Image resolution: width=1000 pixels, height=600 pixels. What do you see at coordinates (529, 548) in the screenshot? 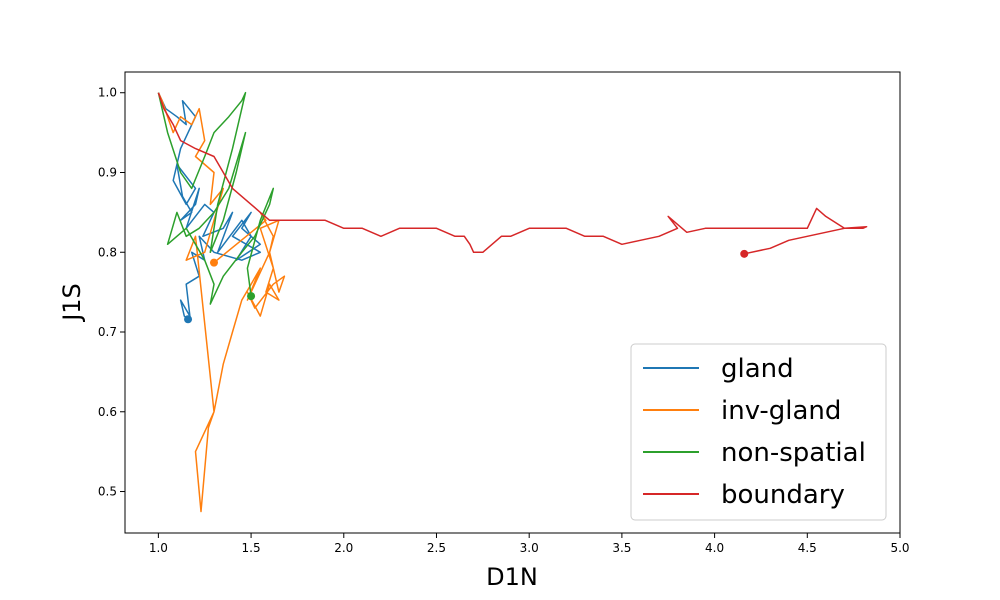
I see `x-tick-label: 3.0` at bounding box center [529, 548].